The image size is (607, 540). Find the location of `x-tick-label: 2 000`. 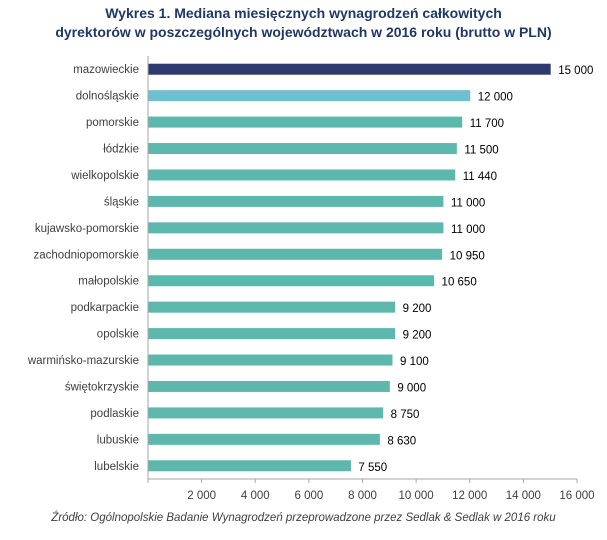

x-tick-label: 2 000 is located at coordinates (201, 496).